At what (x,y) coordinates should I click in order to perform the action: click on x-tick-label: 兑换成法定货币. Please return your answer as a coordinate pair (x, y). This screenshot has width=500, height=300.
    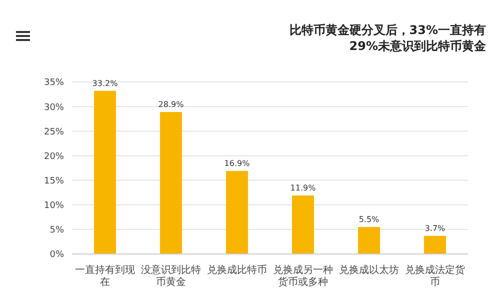
    Looking at the image, I should click on (435, 276).